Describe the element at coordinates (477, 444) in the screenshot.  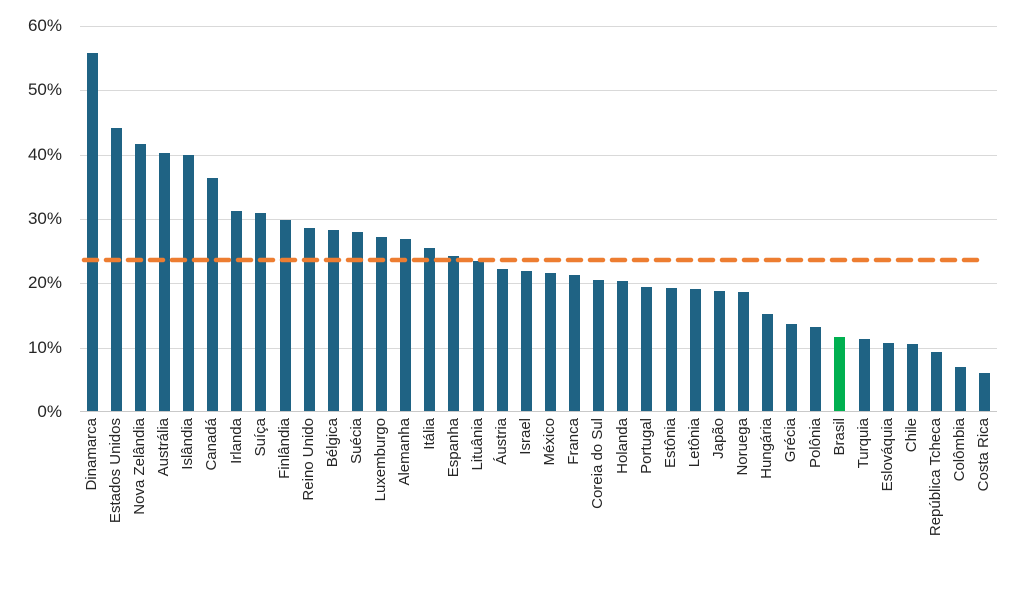
I see `x-category-label: Lituânia` at that location.